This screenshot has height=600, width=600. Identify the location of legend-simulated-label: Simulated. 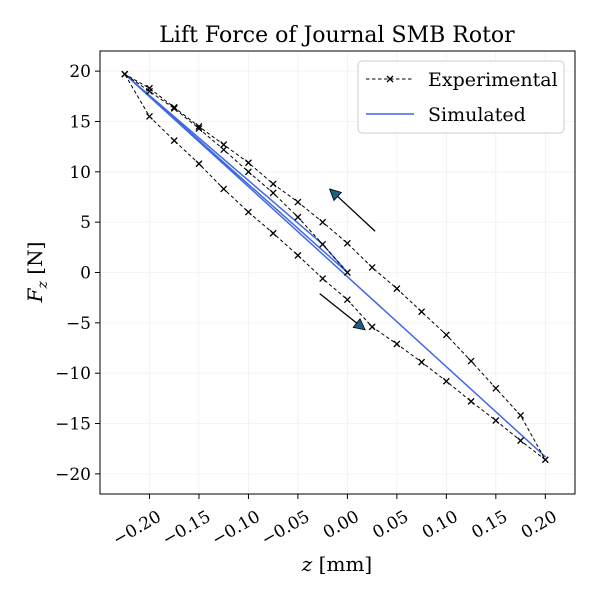
(477, 115).